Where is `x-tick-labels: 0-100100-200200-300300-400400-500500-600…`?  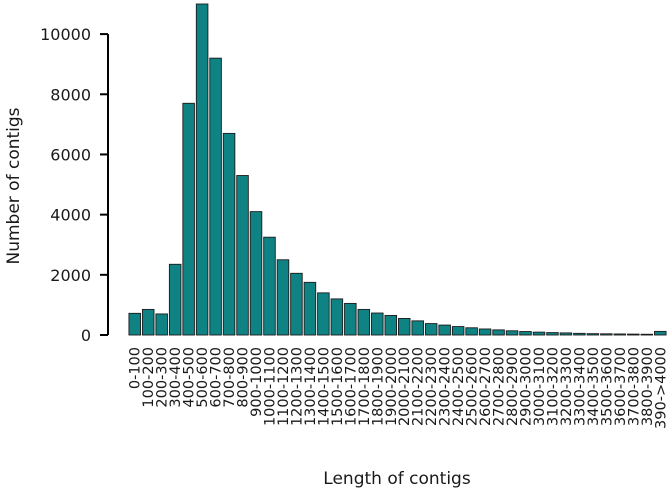
x-tick-labels: 0-100100-200200-300300-400400-500500-600… is located at coordinates (399, 388).